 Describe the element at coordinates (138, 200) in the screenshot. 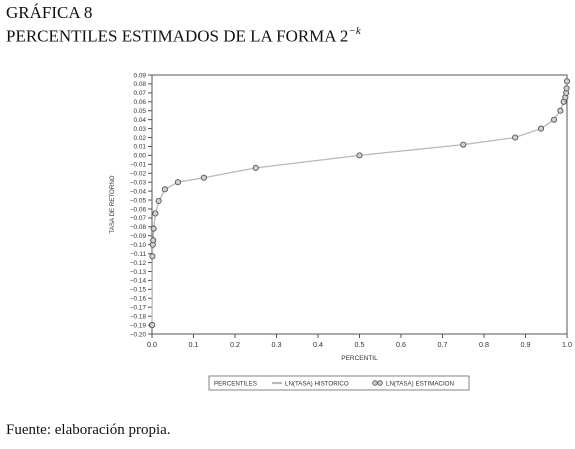

I see `y-tick-label: −0.05` at that location.